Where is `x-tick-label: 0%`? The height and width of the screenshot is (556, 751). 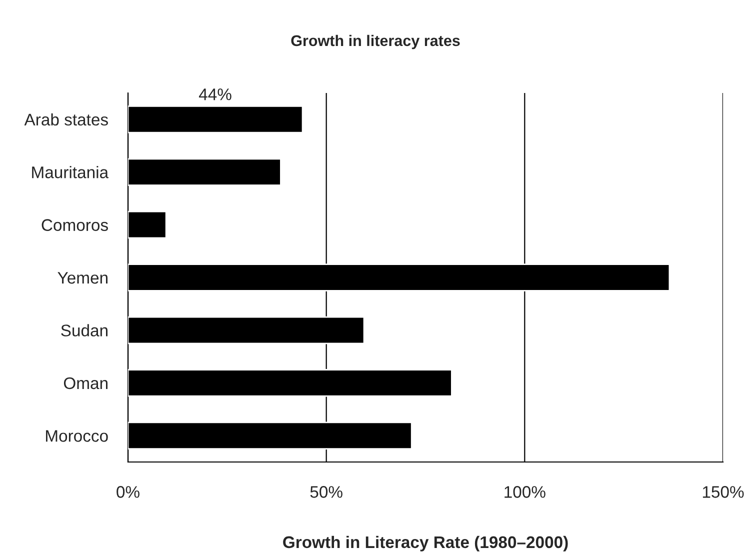
x-tick-label: 0% is located at coordinates (128, 492).